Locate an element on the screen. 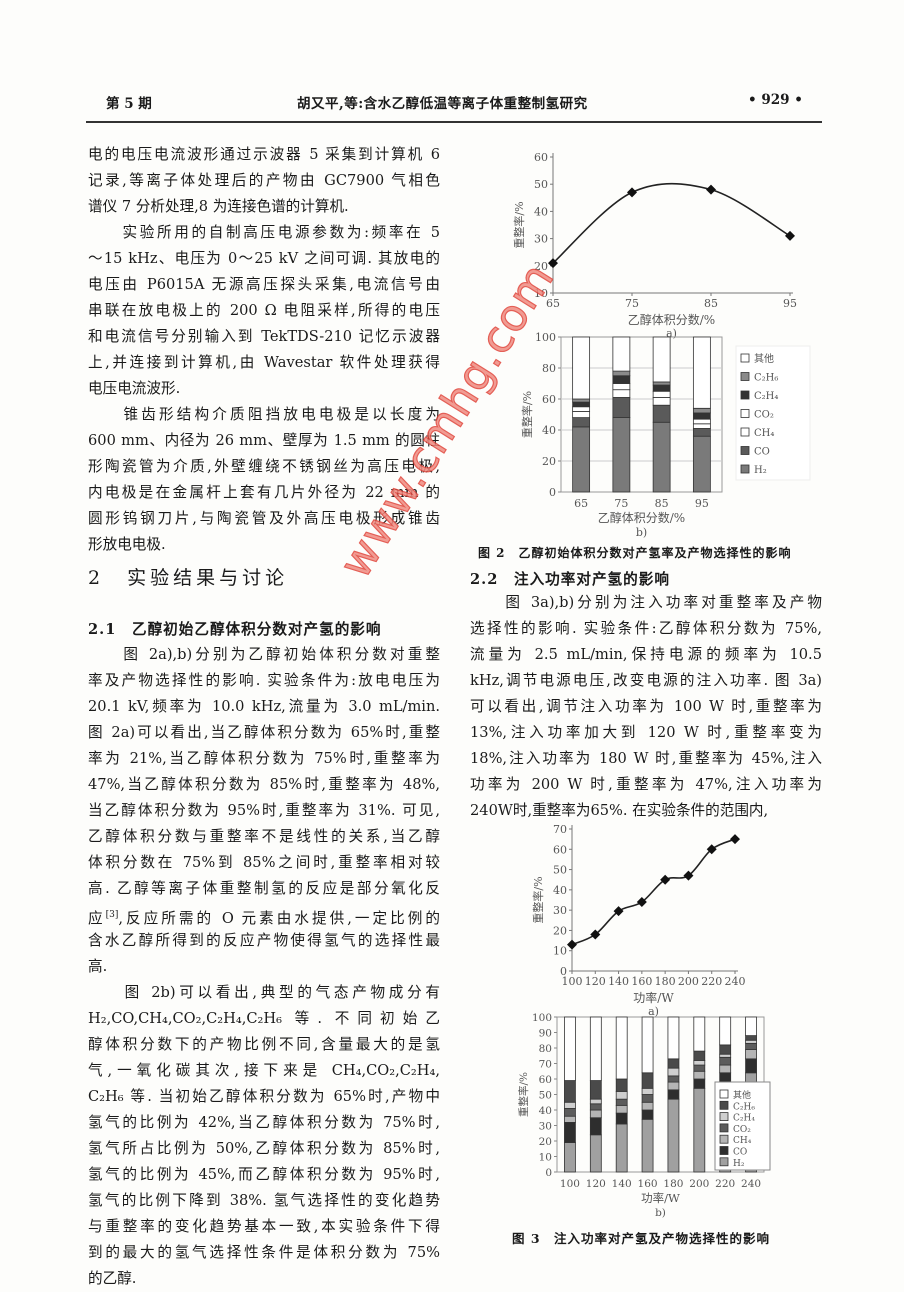 Image resolution: width=904 pixels, height=1292 pixels. paragraph-3-line: 圆形钨钢刀片,与陶瓷管及外高压电极形成锥齿 is located at coordinates (264, 518).